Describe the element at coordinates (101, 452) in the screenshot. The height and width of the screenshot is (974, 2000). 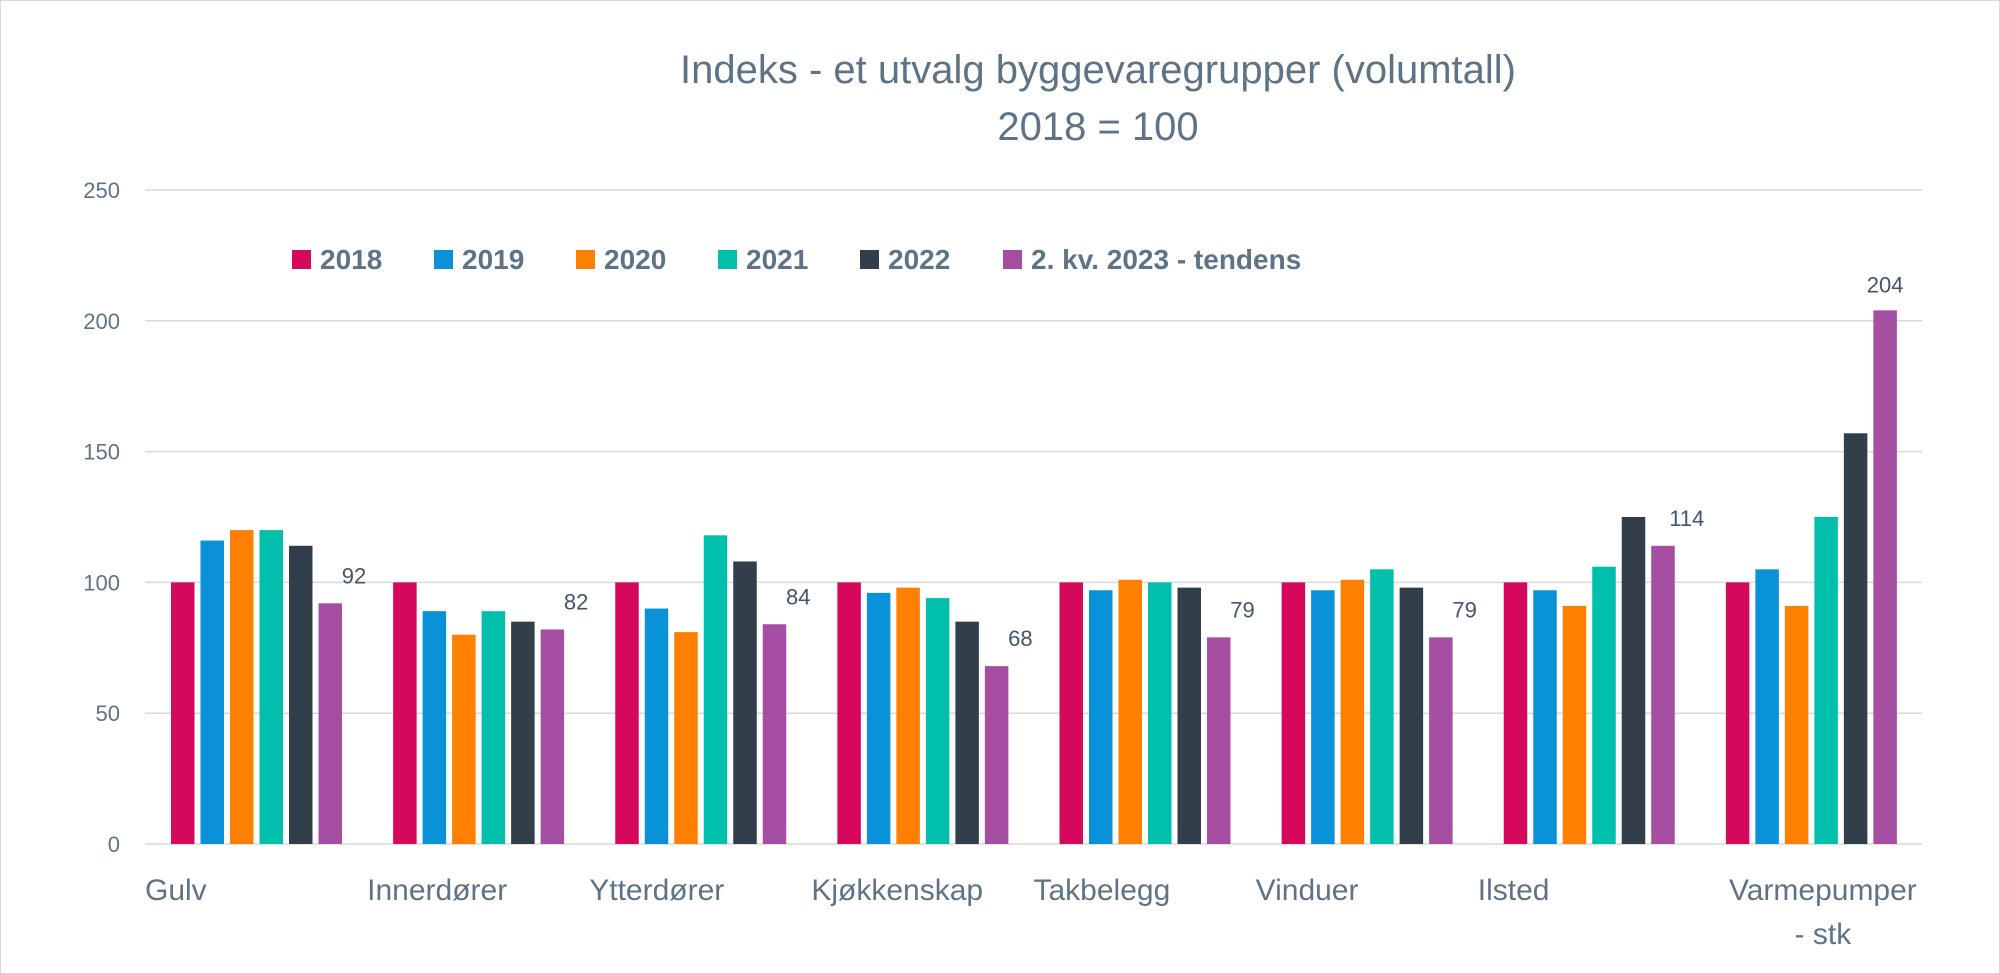
I see `y-tick-label: 150` at that location.